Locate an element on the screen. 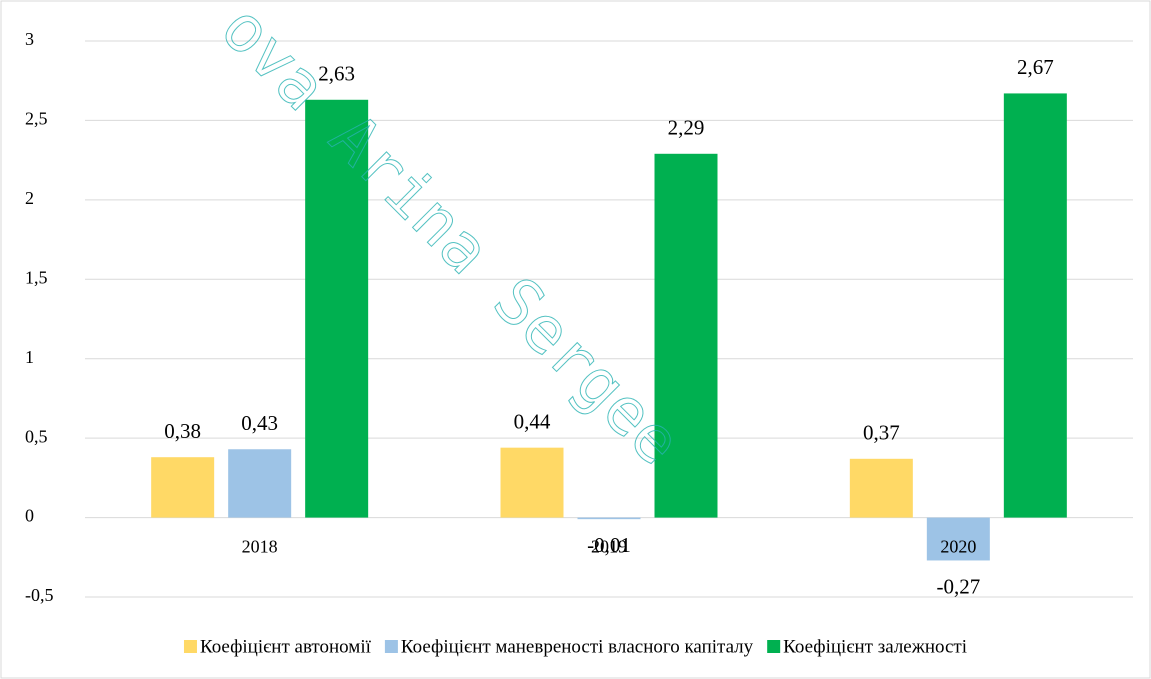 This screenshot has height=679, width=1151. y-tick-label: 1,5 is located at coordinates (36, 277).